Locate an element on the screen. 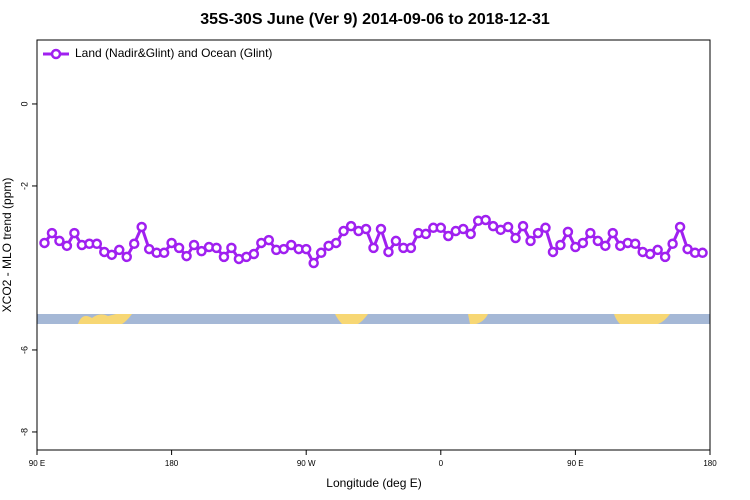  y-tick-label: -8 is located at coordinates (24, 432).